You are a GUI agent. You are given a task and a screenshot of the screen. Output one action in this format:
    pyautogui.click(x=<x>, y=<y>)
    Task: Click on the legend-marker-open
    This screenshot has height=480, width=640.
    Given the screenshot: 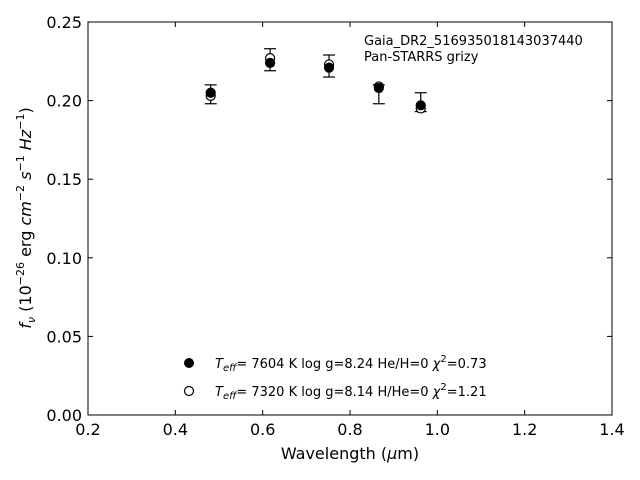 What is the action you would take?
    pyautogui.click(x=189, y=391)
    